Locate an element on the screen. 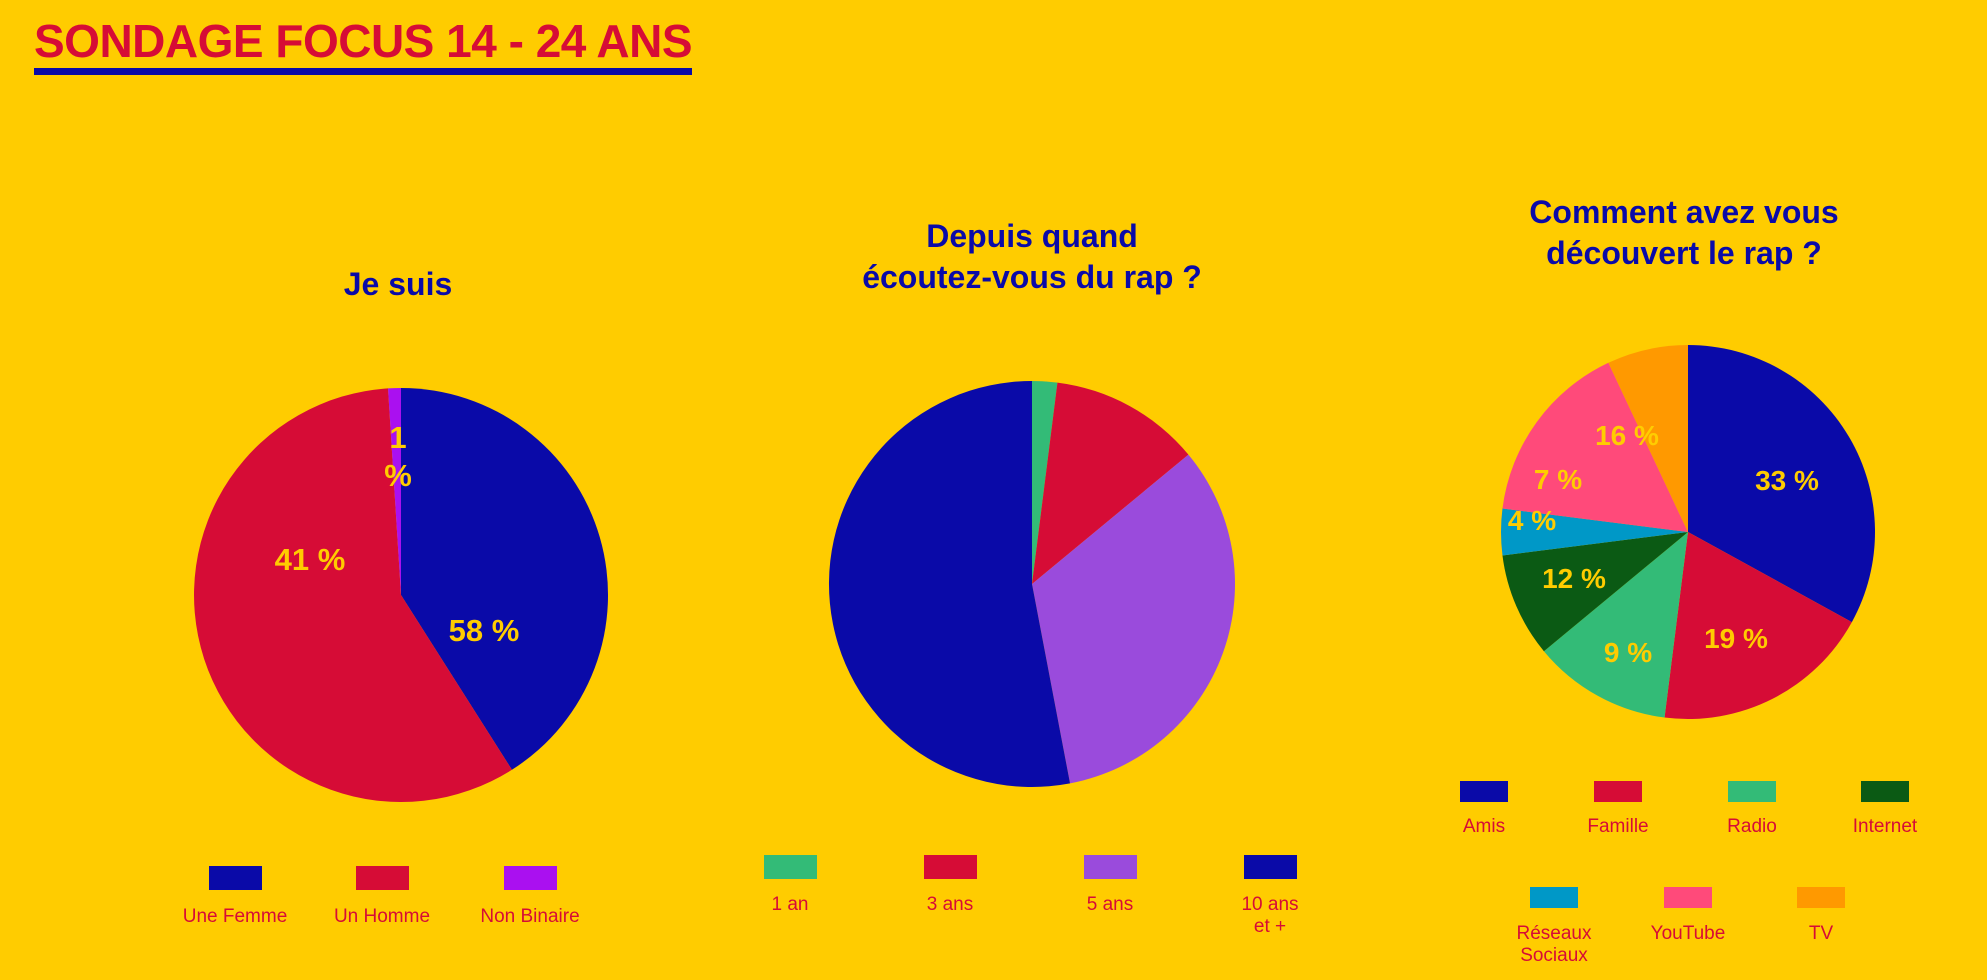 This screenshot has width=1987, height=980. pie-slice-1-an is located at coordinates (1045, 482).